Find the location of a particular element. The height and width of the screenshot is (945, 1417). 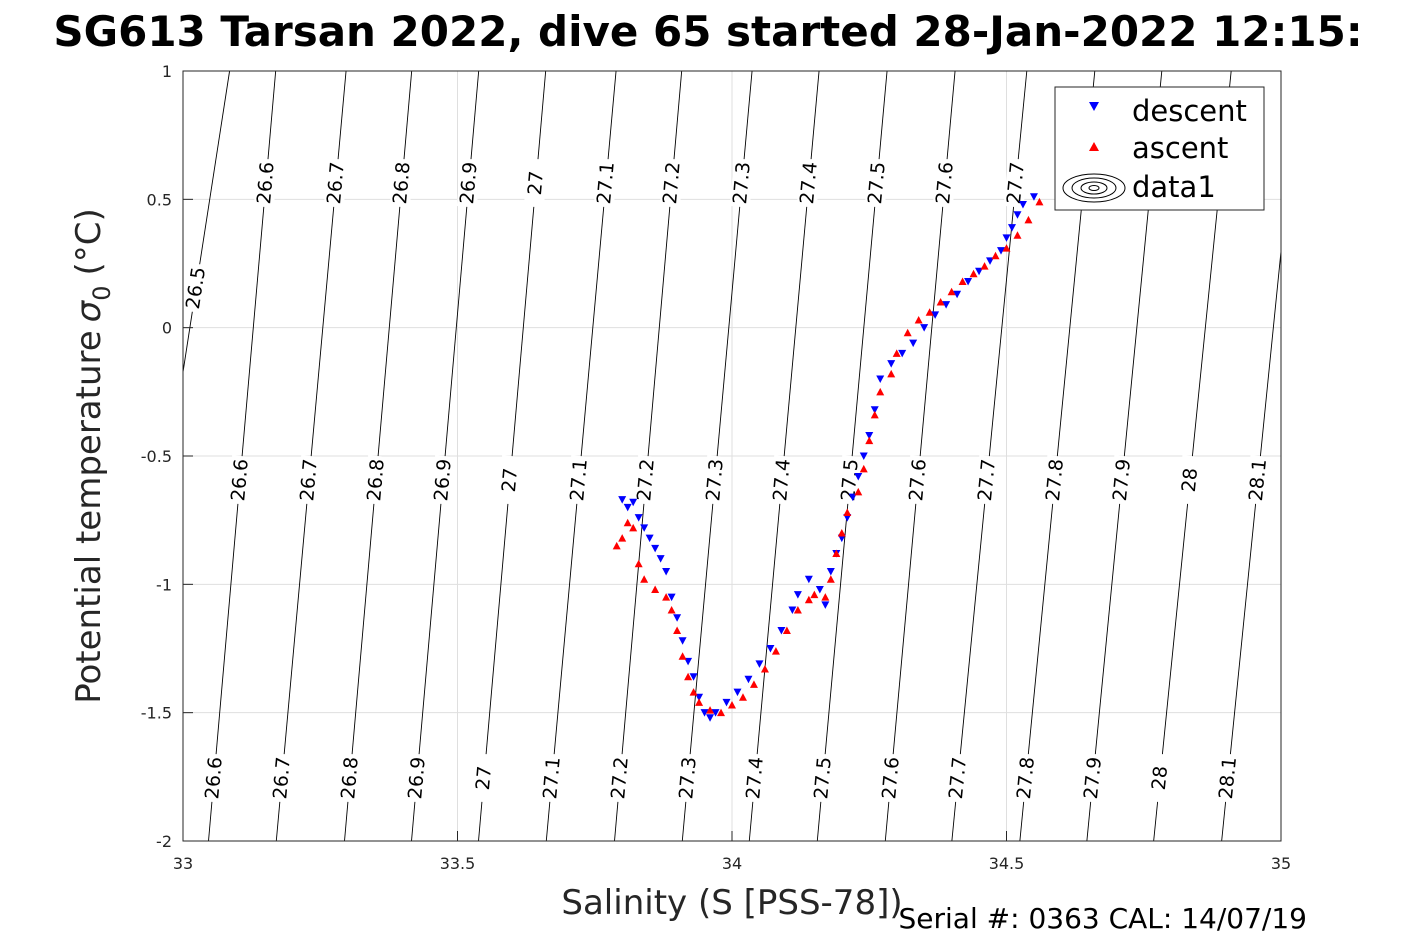

contour-label: 28 is located at coordinates (1160, 778).